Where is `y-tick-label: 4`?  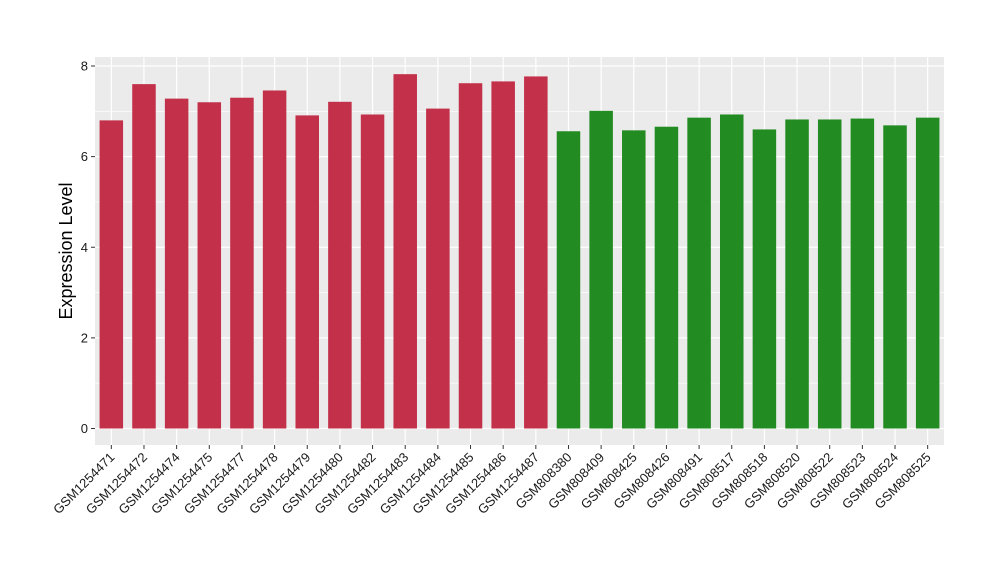
y-tick-label: 4 is located at coordinates (84, 247).